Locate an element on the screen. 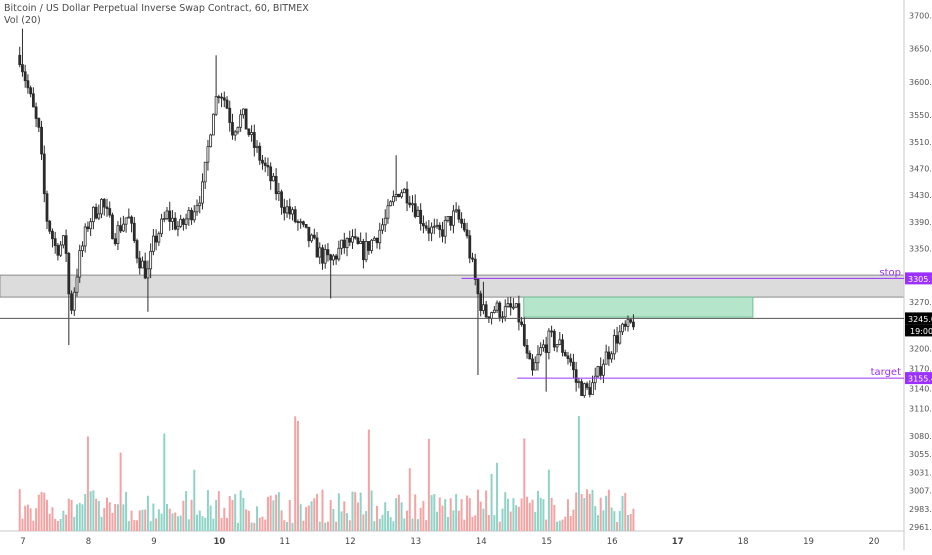 Image resolution: width=932 pixels, height=555 pixels. entry-box-zone is located at coordinates (638, 307).